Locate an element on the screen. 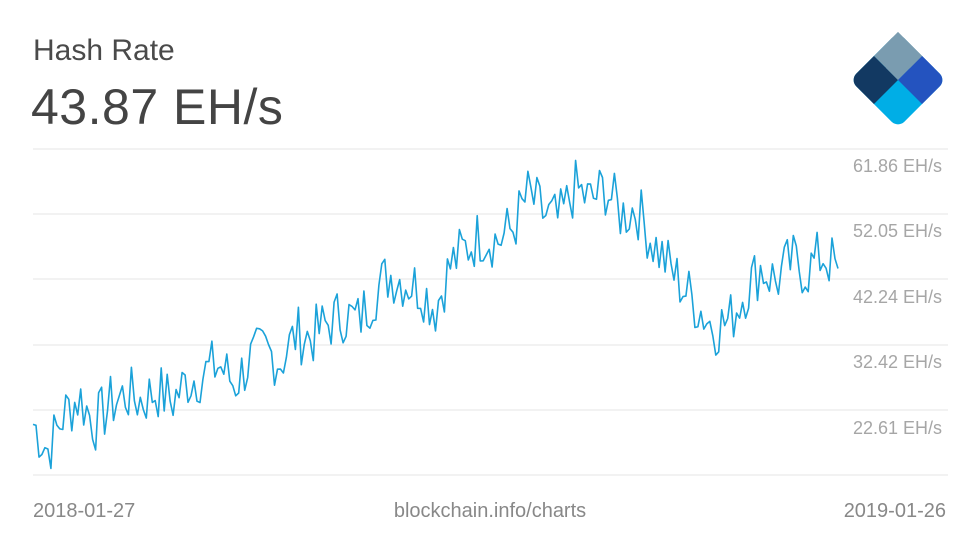 Image resolution: width=980 pixels, height=551 pixels. chart-title: Hash Rate is located at coordinates (104, 50).